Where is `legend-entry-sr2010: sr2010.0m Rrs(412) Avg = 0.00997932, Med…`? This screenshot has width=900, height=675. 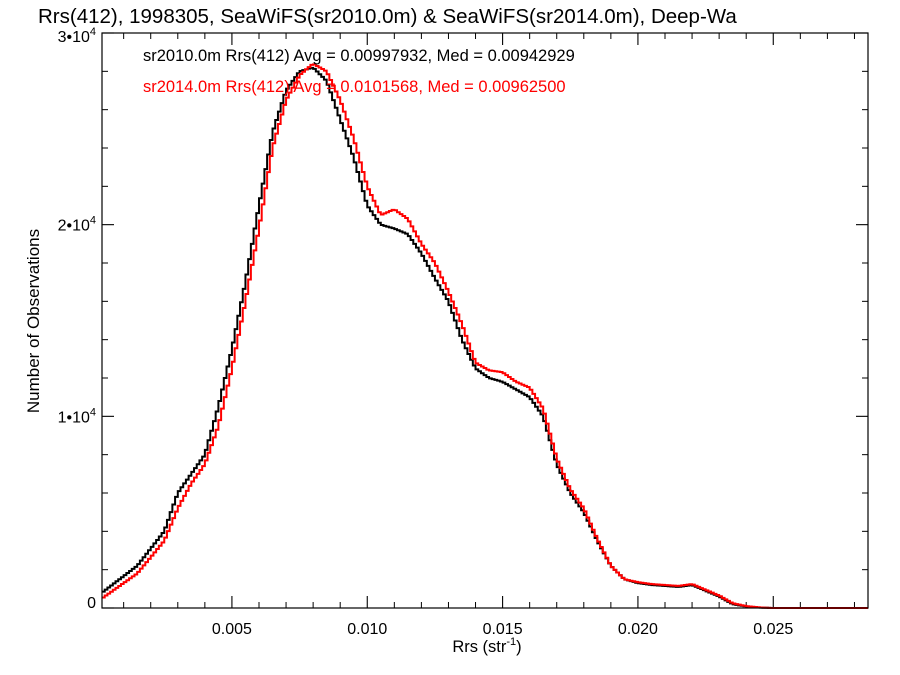
legend-entry-sr2010: sr2010.0m Rrs(412) Avg = 0.00997932, Med… is located at coordinates (359, 56).